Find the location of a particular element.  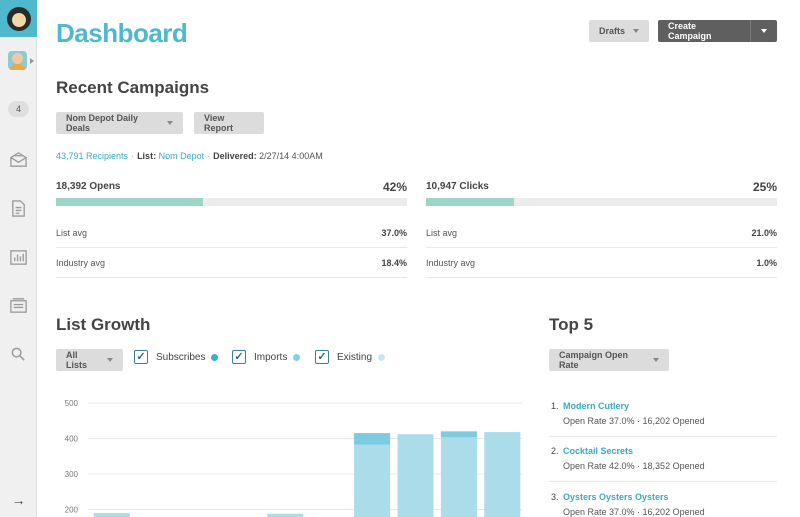

list-link: Nom Depot is located at coordinates (181, 156).